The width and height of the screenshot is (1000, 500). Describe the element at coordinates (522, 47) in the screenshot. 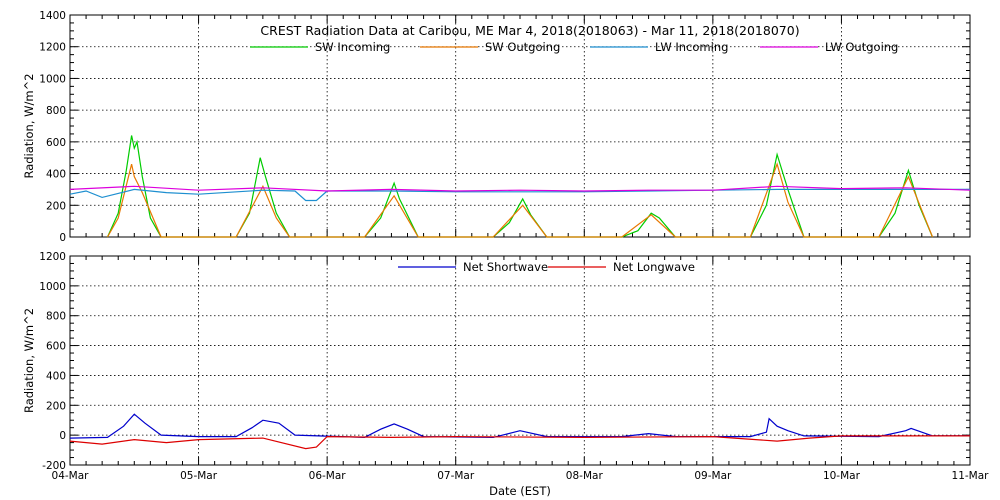

I see `legend-label-sw-out: SW Outgoing` at that location.